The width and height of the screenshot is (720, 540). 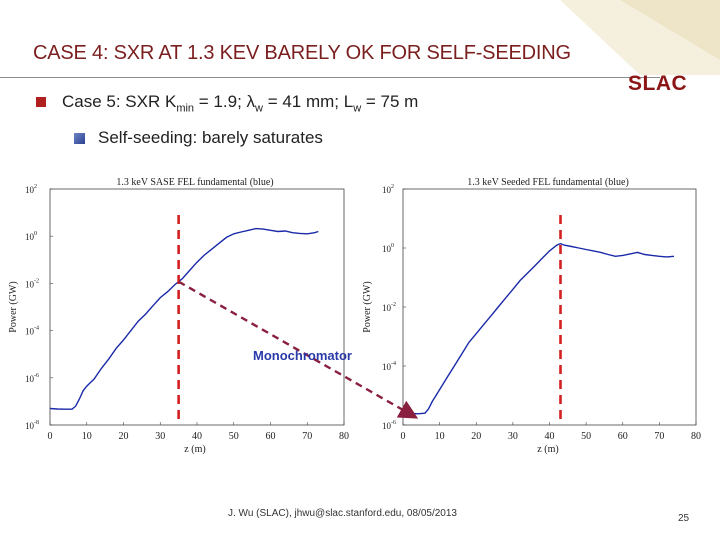 I want to click on sub-bullet-square-icon, so click(x=79, y=138).